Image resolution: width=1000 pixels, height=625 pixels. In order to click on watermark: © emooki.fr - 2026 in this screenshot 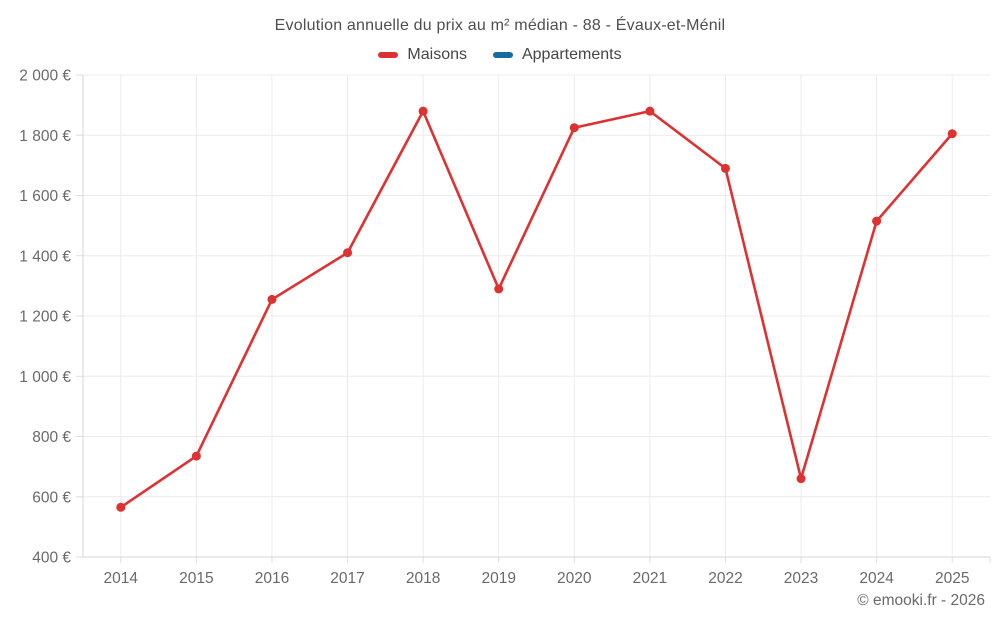, I will do `click(921, 600)`.